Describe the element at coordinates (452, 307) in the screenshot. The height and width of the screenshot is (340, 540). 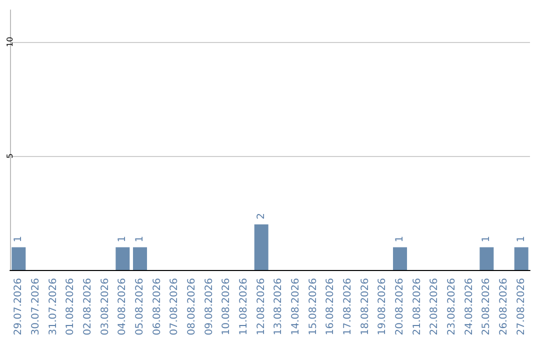
I see `x-tick-label: 23.08.2026` at that location.